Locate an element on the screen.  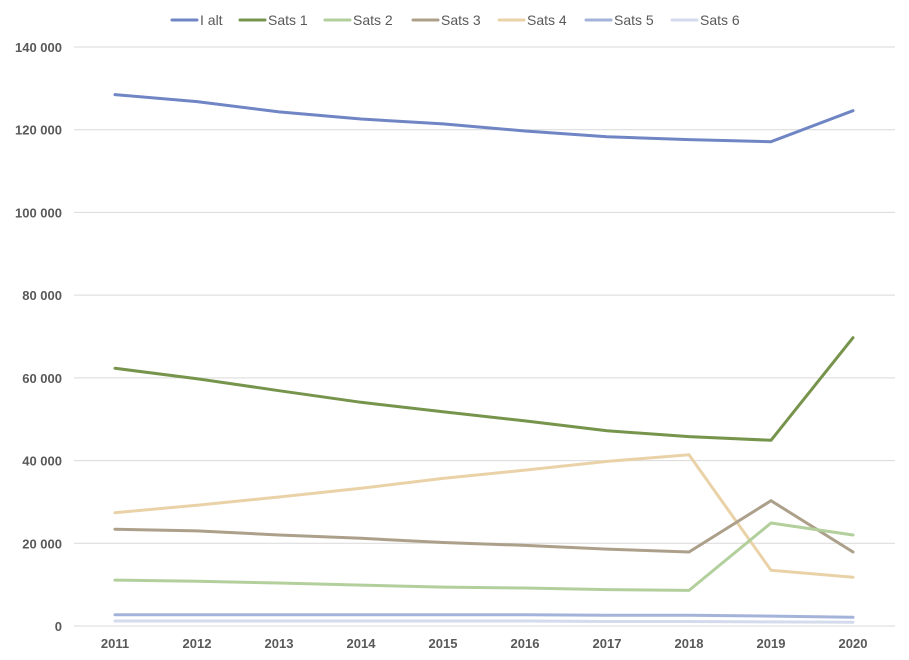
legend-item: Sats 2 is located at coordinates (358, 20).